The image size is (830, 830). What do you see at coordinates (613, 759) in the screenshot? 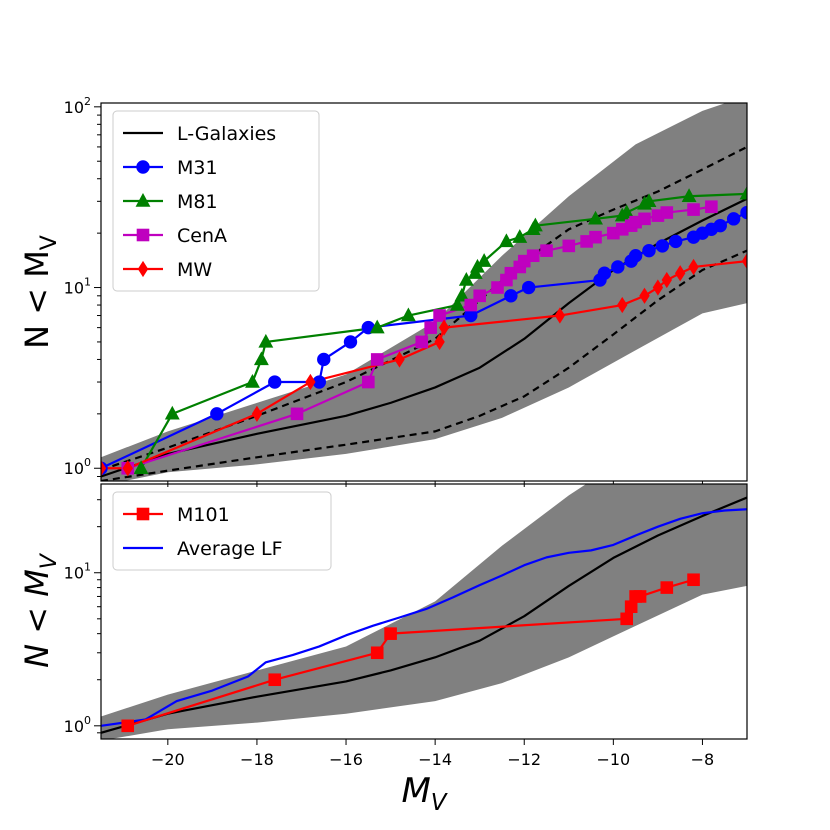
I see `x-tick-label: −10` at bounding box center [613, 759].